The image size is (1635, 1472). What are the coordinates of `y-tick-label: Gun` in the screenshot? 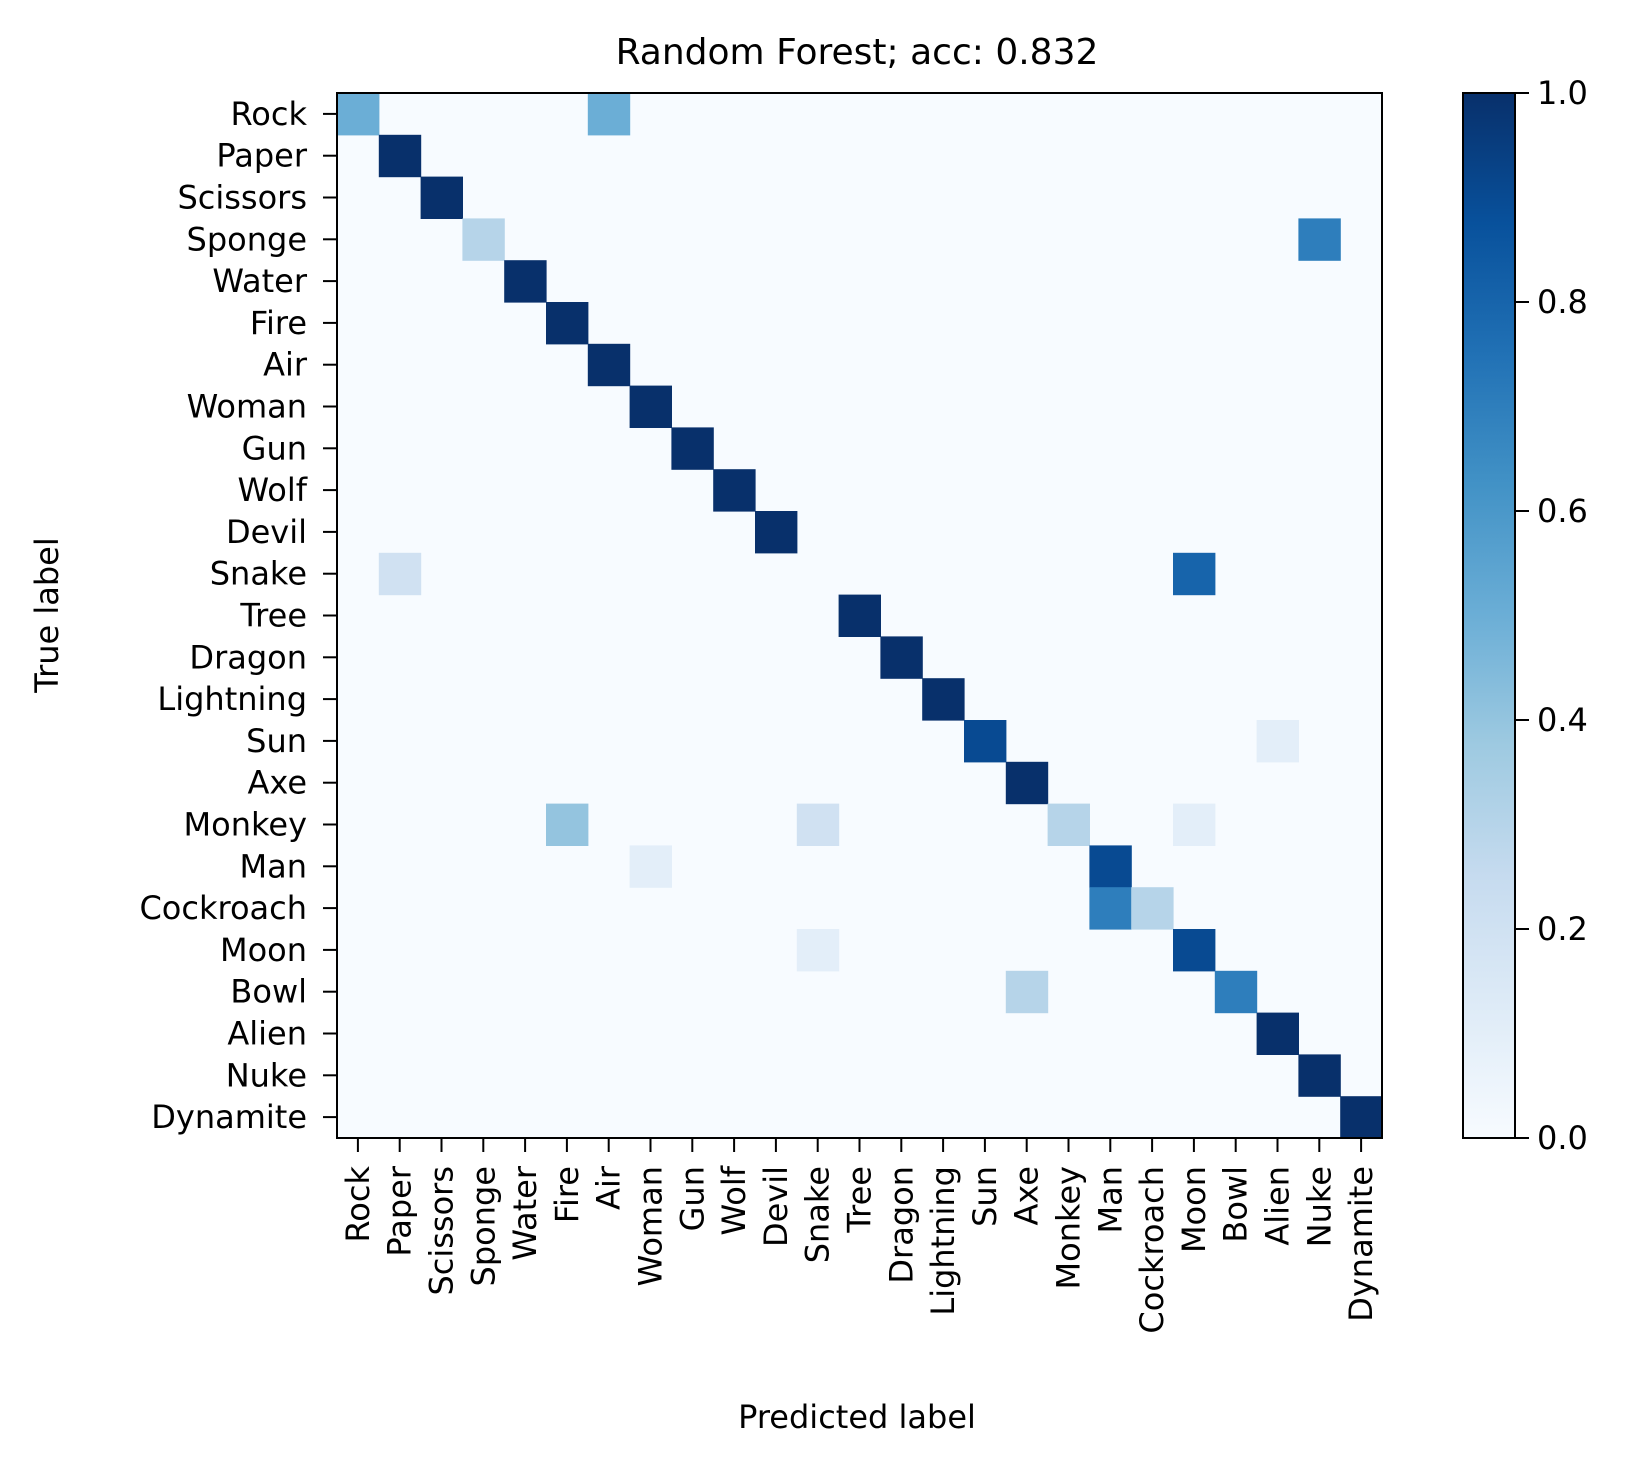 It's located at (274, 448).